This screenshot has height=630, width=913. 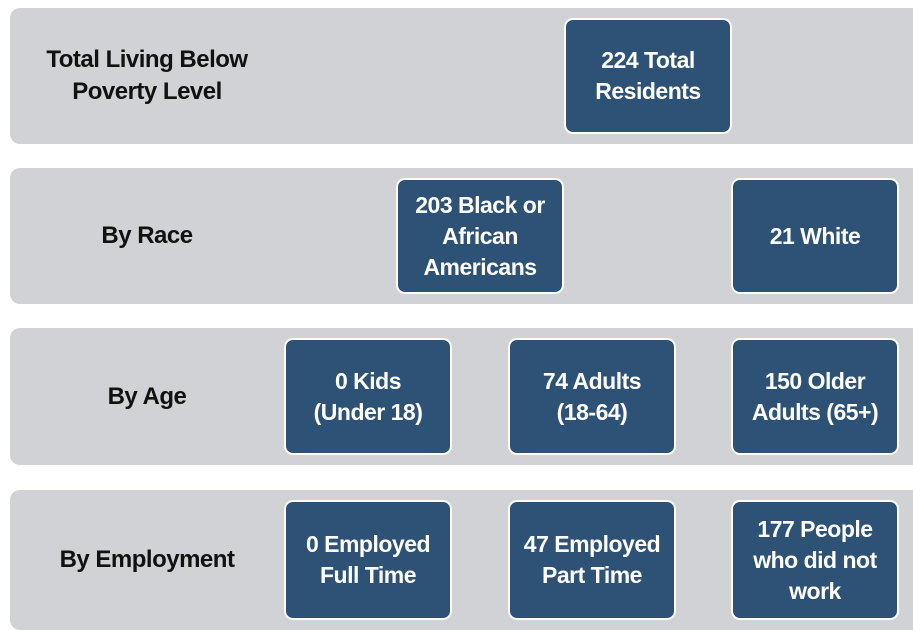 What do you see at coordinates (648, 60) in the screenshot?
I see `text-line: 224 Total` at bounding box center [648, 60].